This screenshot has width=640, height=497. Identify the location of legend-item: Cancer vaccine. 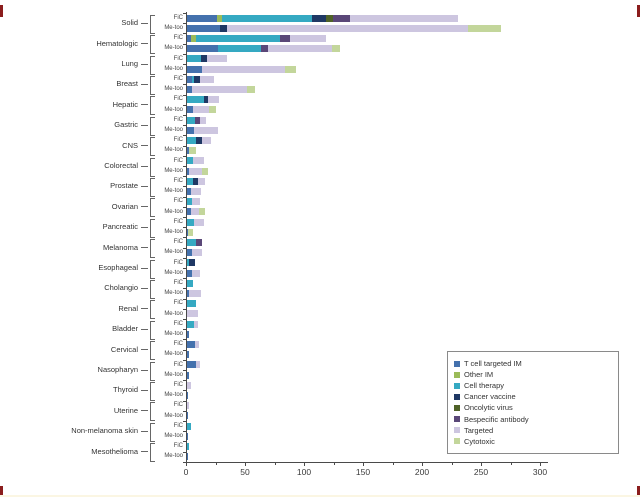
(533, 396).